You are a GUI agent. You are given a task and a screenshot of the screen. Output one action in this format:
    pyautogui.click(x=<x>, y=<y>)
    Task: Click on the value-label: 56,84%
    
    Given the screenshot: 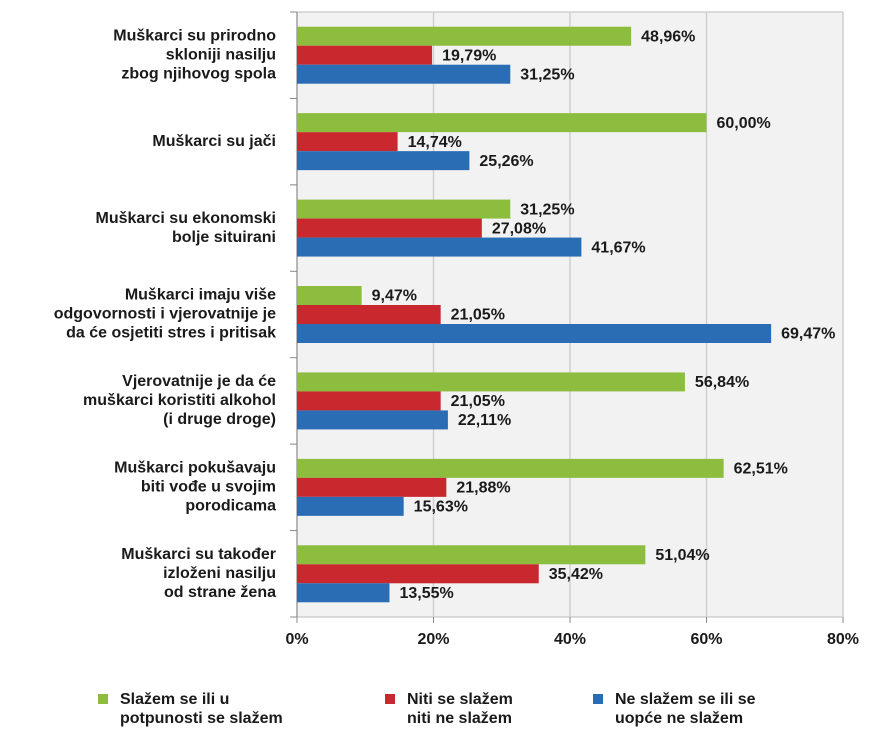 What is the action you would take?
    pyautogui.click(x=722, y=382)
    